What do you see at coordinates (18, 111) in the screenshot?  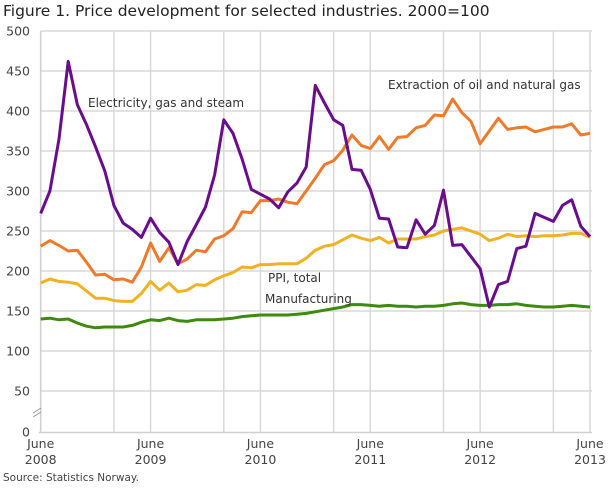 I see `y-tick-label: 400` at bounding box center [18, 111].